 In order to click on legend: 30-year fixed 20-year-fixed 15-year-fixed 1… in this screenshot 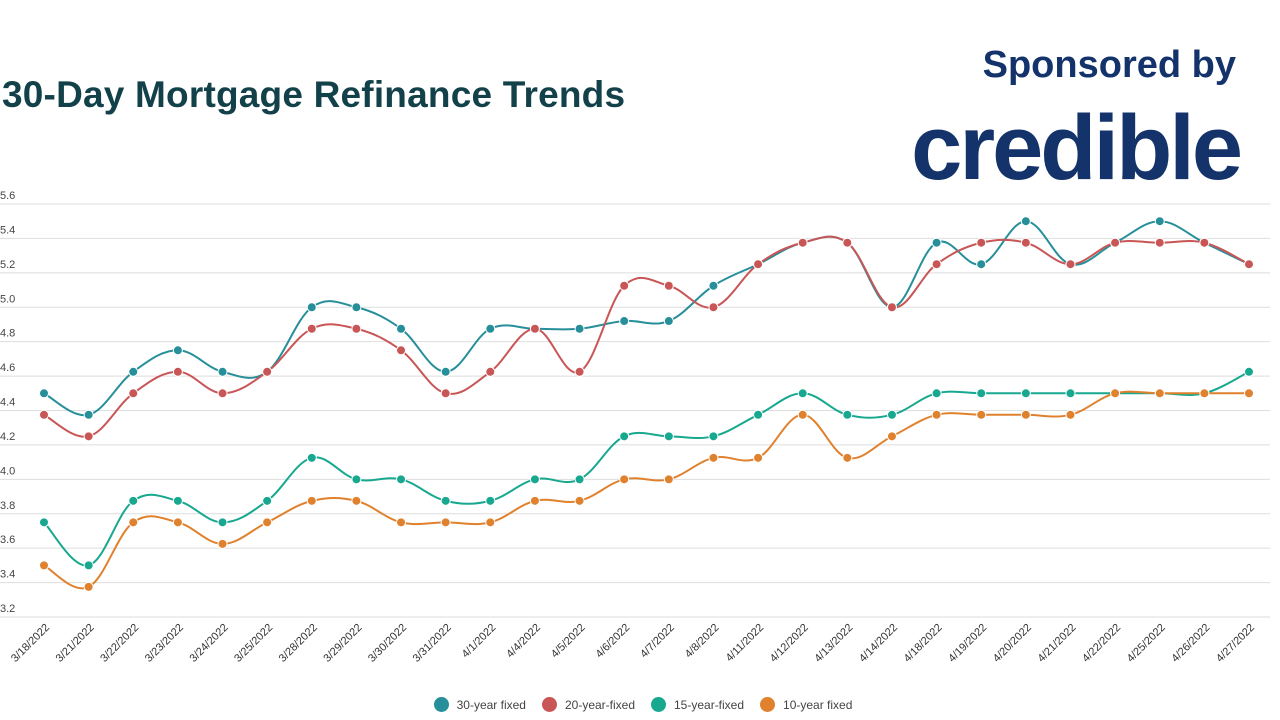, I will do `click(640, 704)`.